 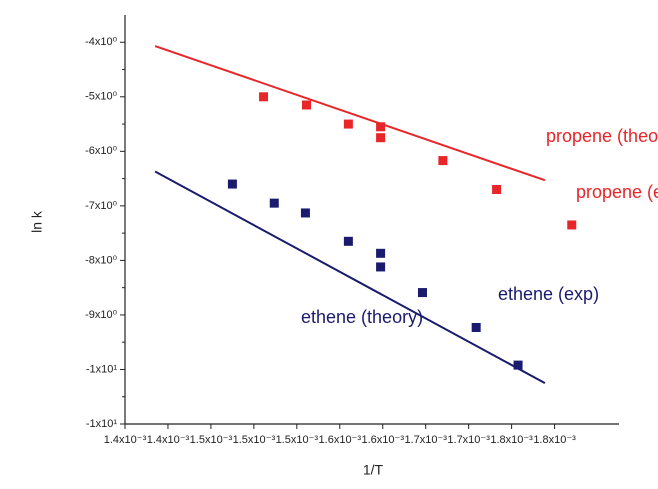 I want to click on y-tick-label: -4x10⁰, so click(x=101, y=42).